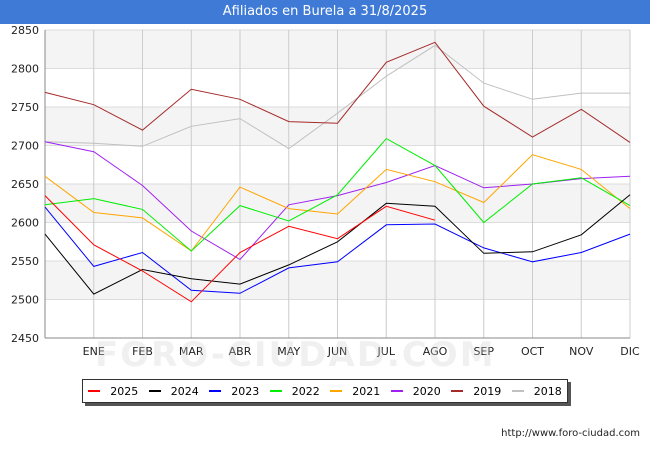 This screenshot has width=650, height=450. I want to click on legend-item: 2022, so click(294, 391).